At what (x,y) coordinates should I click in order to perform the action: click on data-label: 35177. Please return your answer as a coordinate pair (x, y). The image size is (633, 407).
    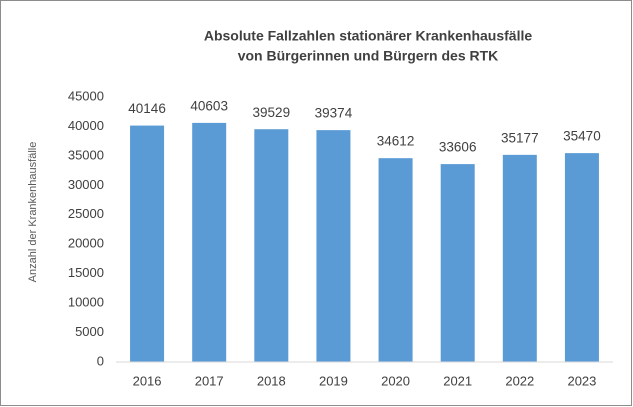
    Looking at the image, I should click on (520, 137).